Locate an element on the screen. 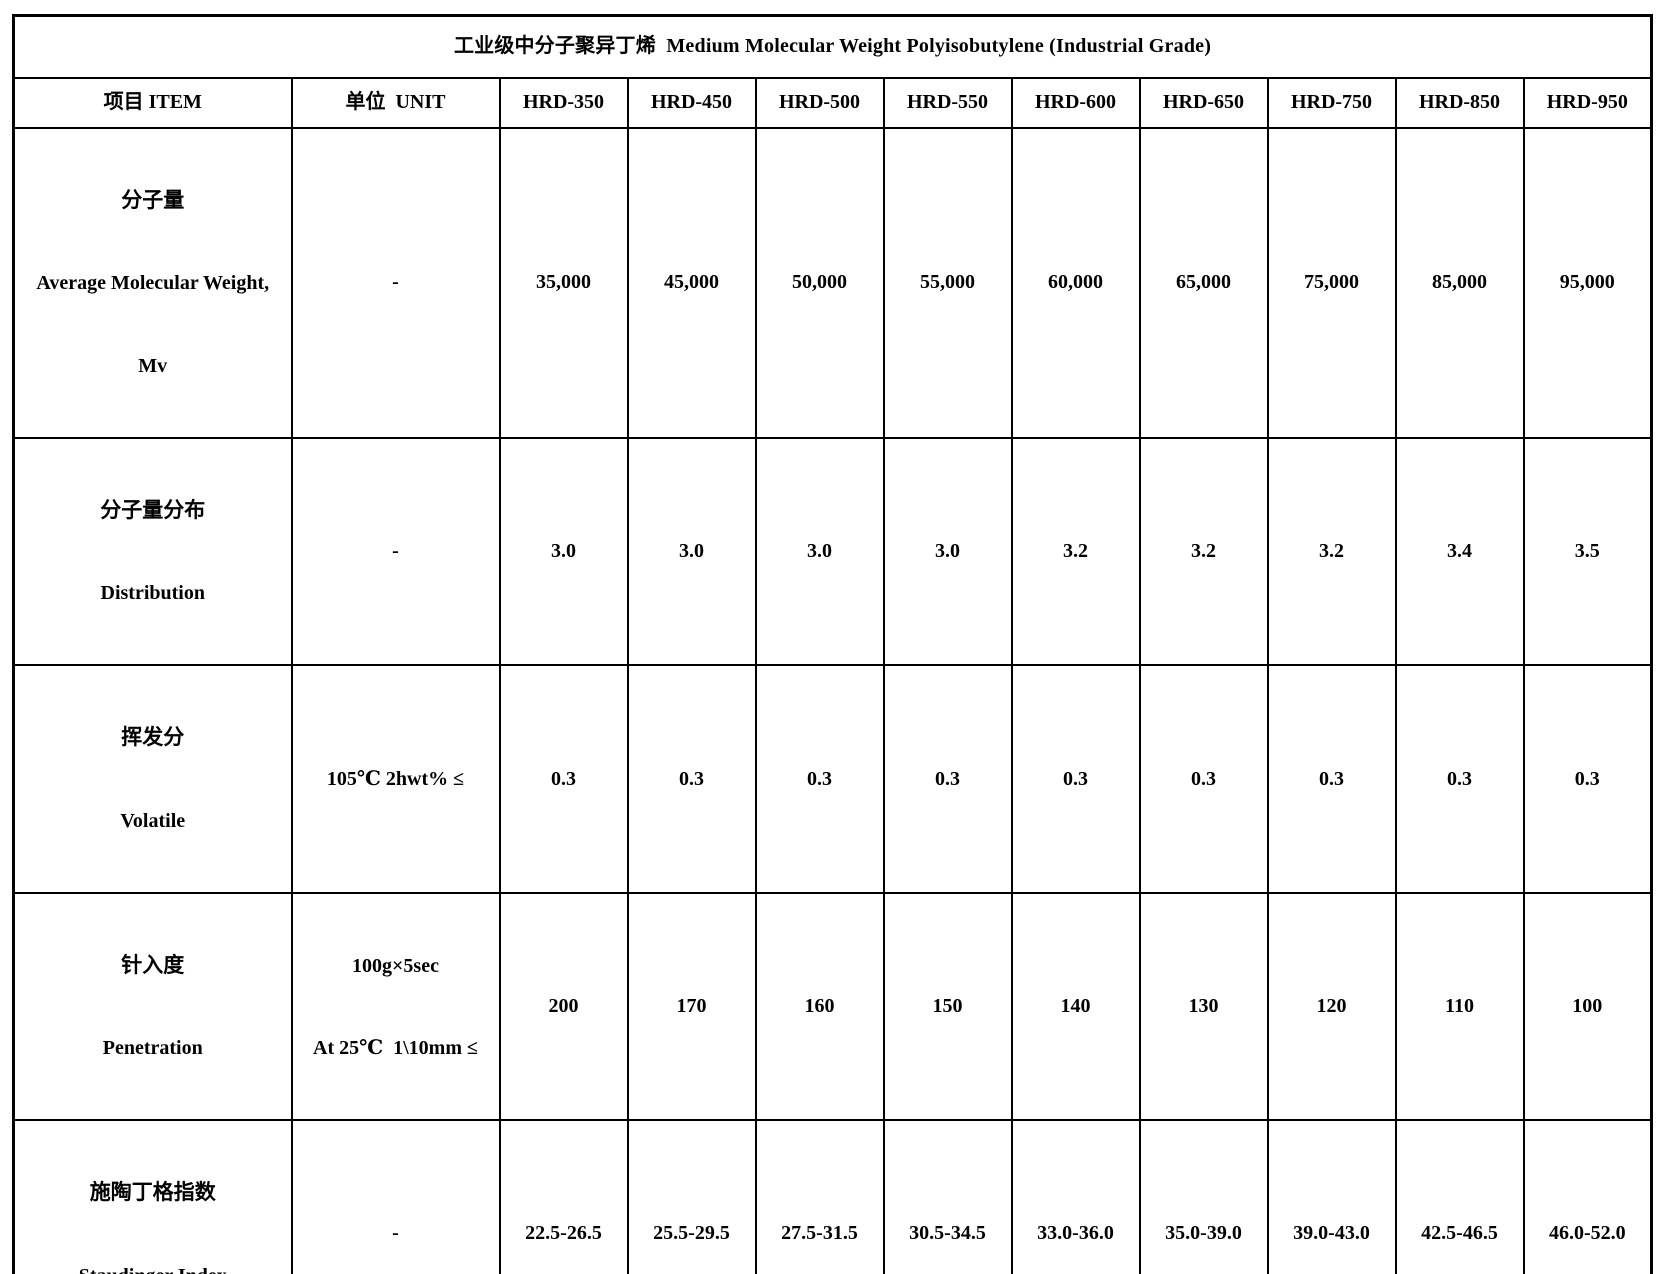 This screenshot has width=1662, height=1274. value-cell: 140 is located at coordinates (1075, 1006).